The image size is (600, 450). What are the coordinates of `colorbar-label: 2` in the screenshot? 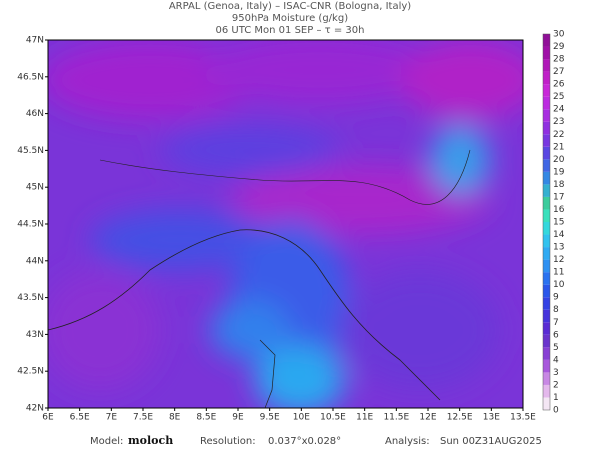 It's located at (556, 385).